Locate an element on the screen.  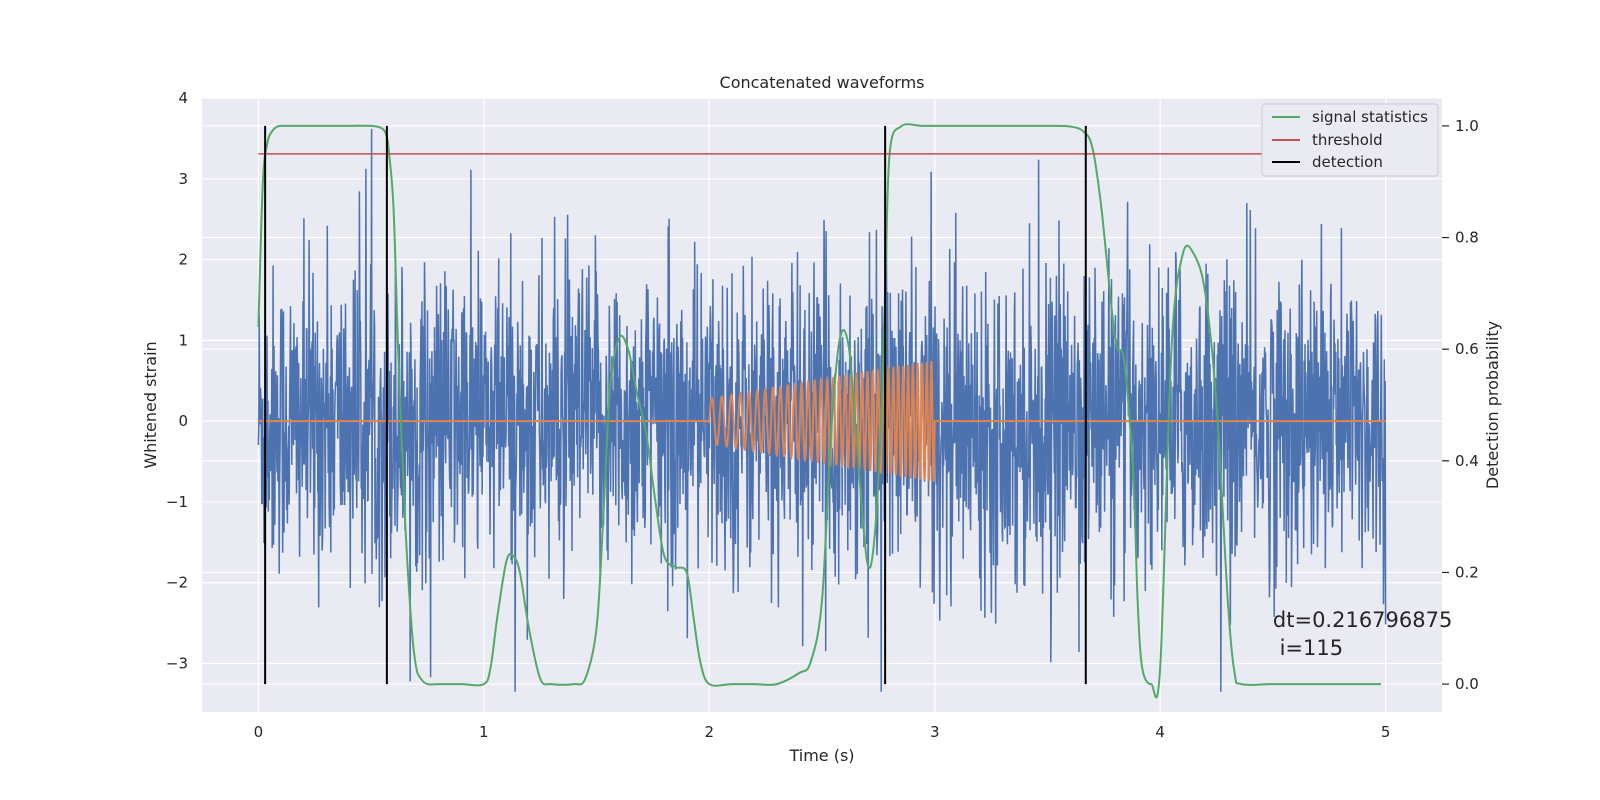
x-tick-label: 3 is located at coordinates (935, 732).